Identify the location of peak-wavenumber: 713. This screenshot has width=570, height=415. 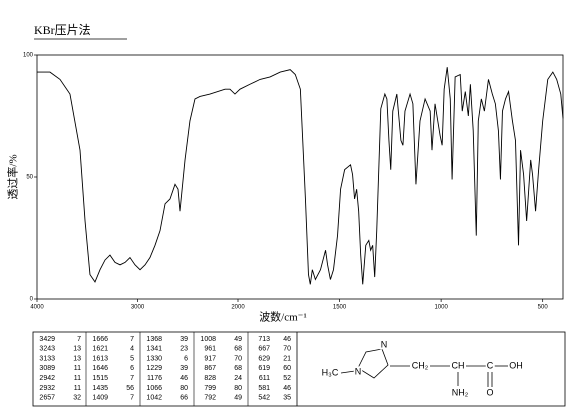
(264, 339).